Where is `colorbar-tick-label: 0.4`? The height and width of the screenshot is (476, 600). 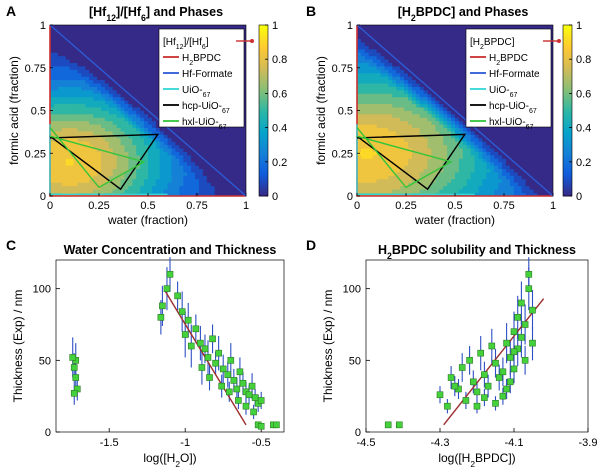 colorbar-tick-label: 0.4 is located at coordinates (279, 129).